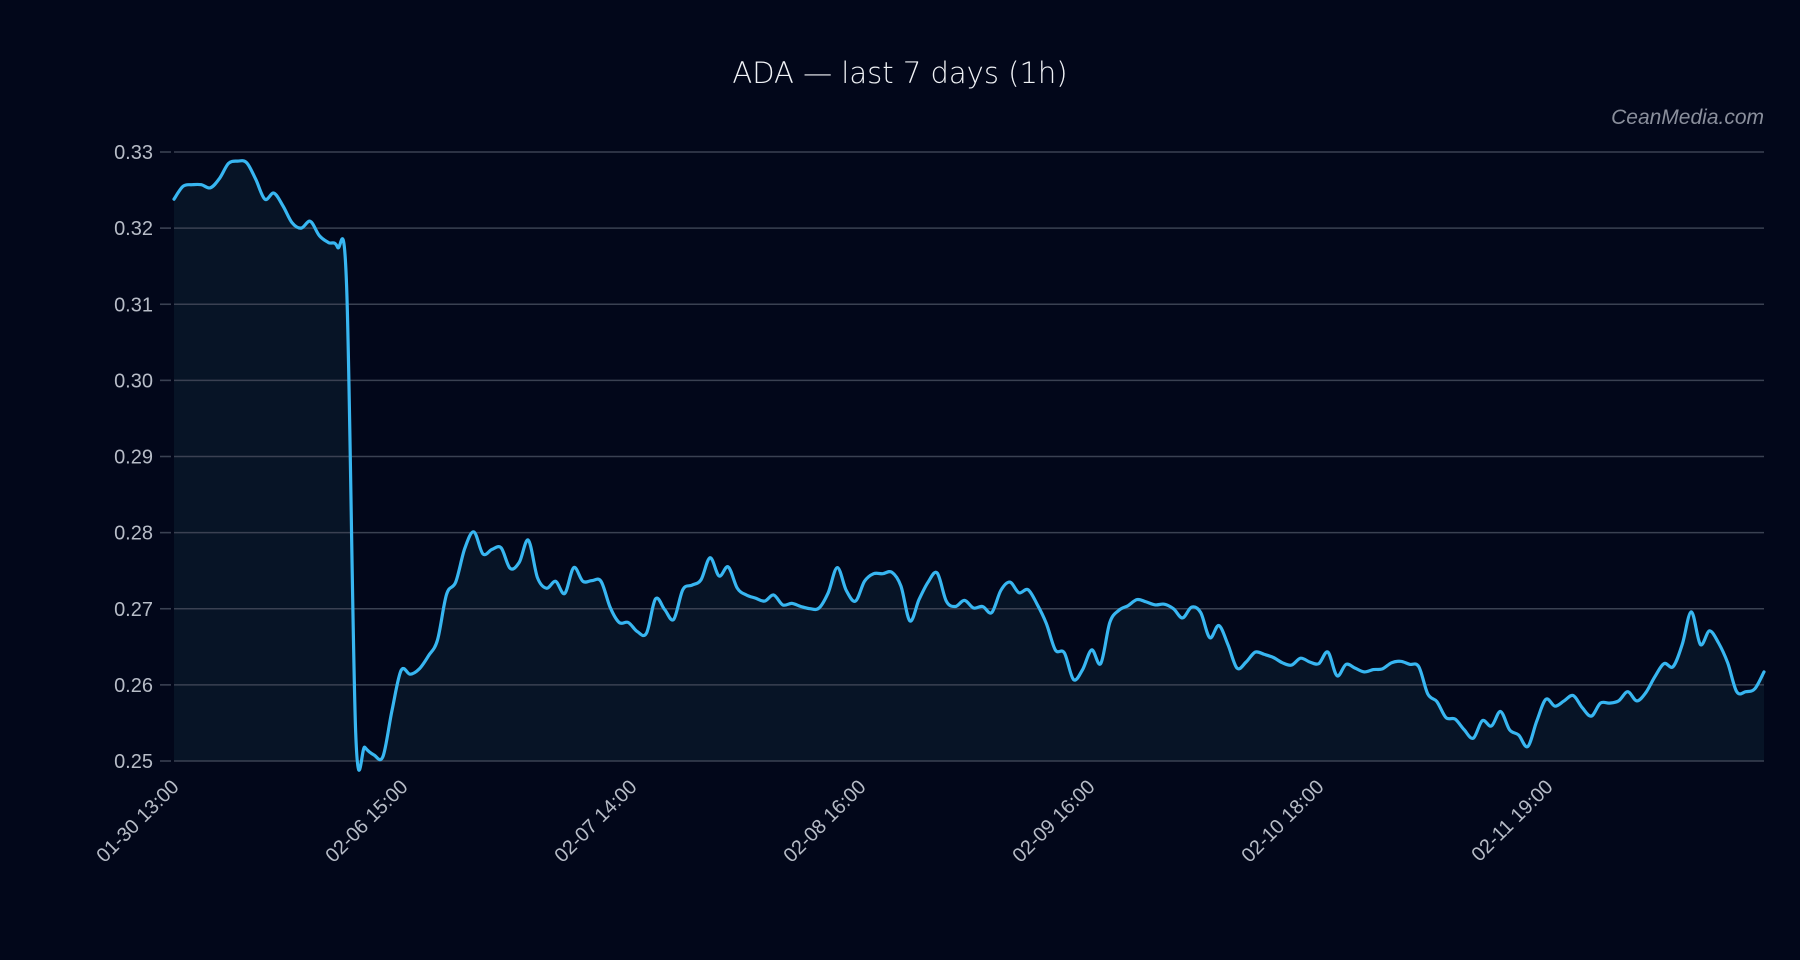  What do you see at coordinates (595, 821) in the screenshot?
I see `x-tick-label: 02-07 14:00` at bounding box center [595, 821].